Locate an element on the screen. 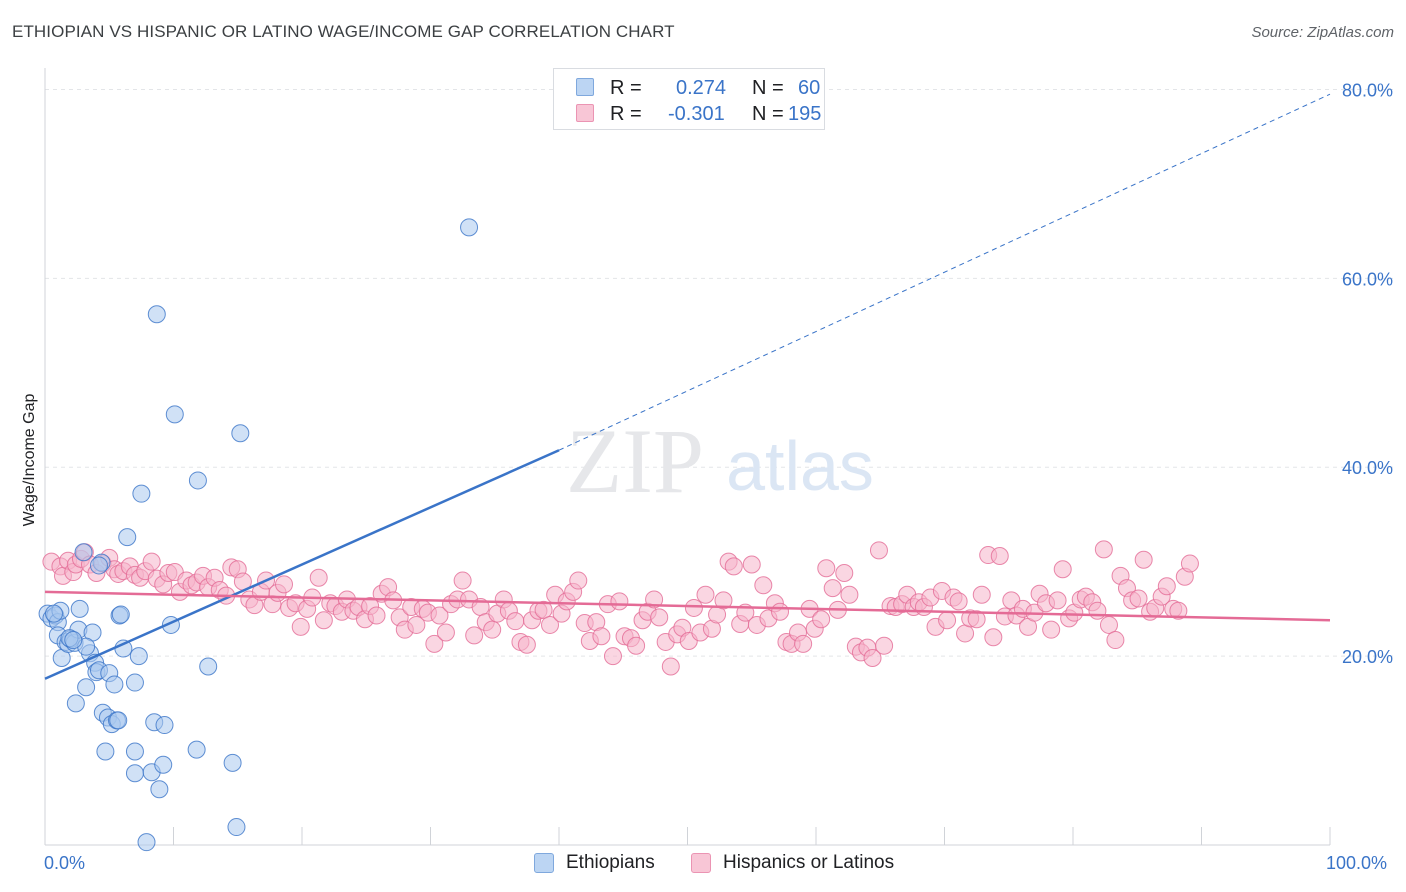 The height and width of the screenshot is (892, 1406). stats-r-value: 0.274 is located at coordinates (701, 88).